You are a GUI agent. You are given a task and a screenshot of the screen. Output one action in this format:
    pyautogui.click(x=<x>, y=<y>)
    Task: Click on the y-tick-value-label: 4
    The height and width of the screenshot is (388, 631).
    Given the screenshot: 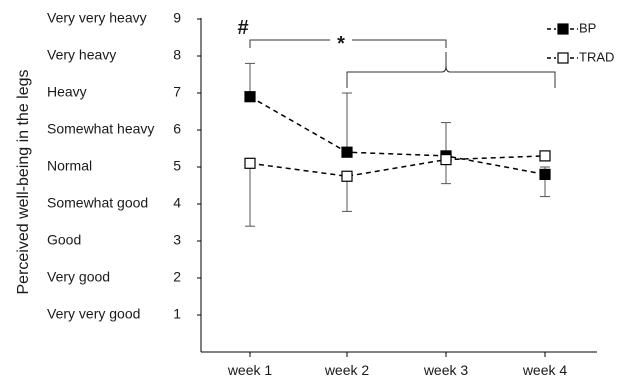 What is the action you would take?
    pyautogui.click(x=177, y=203)
    